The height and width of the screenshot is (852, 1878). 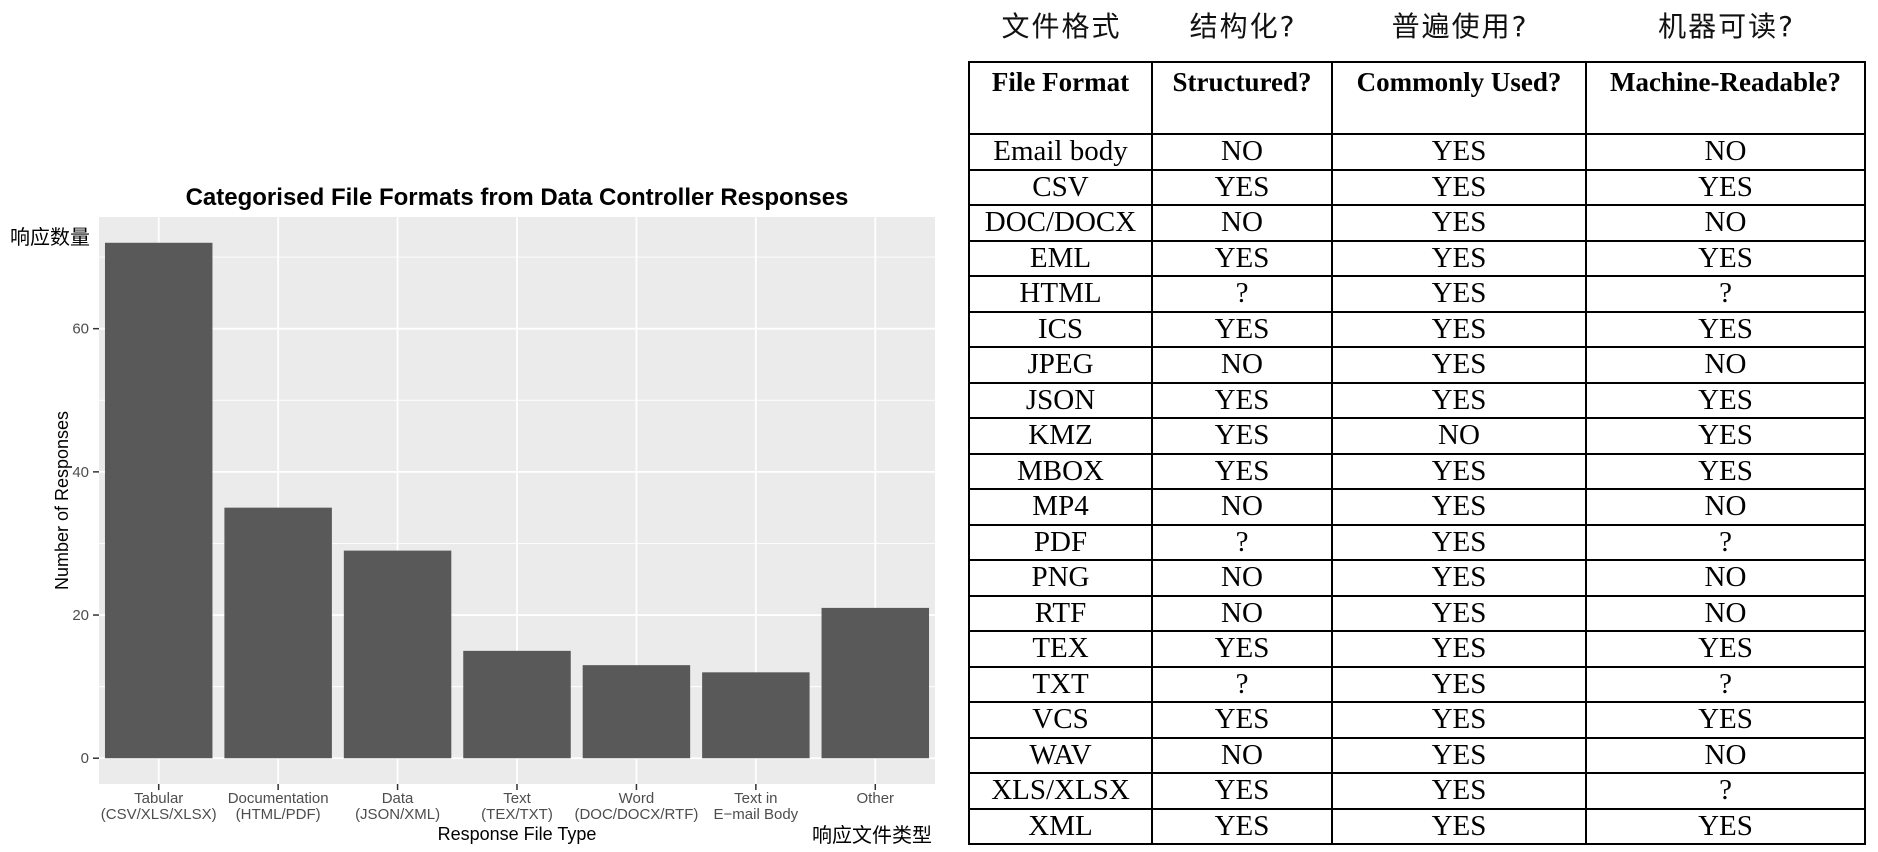 What do you see at coordinates (1060, 542) in the screenshot?
I see `file-format-cell: PDF` at bounding box center [1060, 542].